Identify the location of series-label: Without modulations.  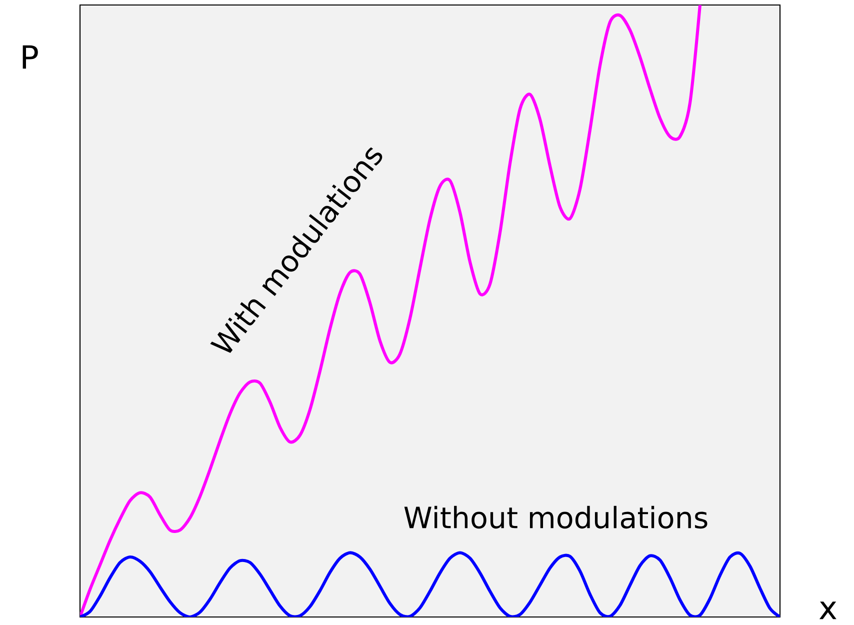
(556, 517).